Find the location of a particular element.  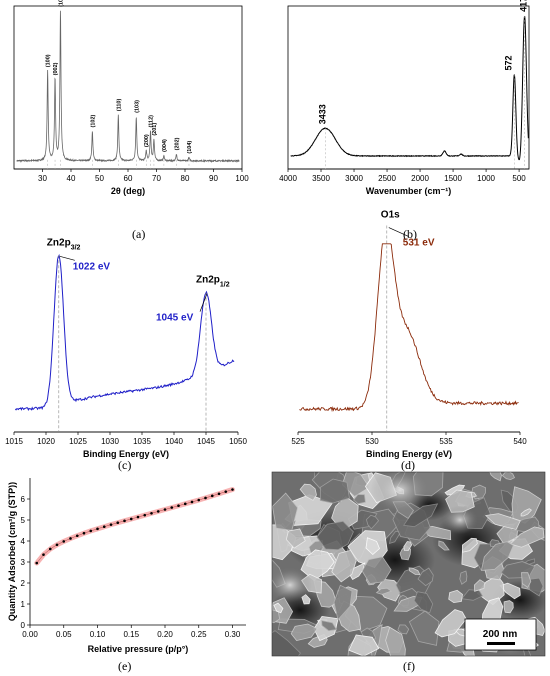

xps-zn-trace is located at coordinates (124, 332).